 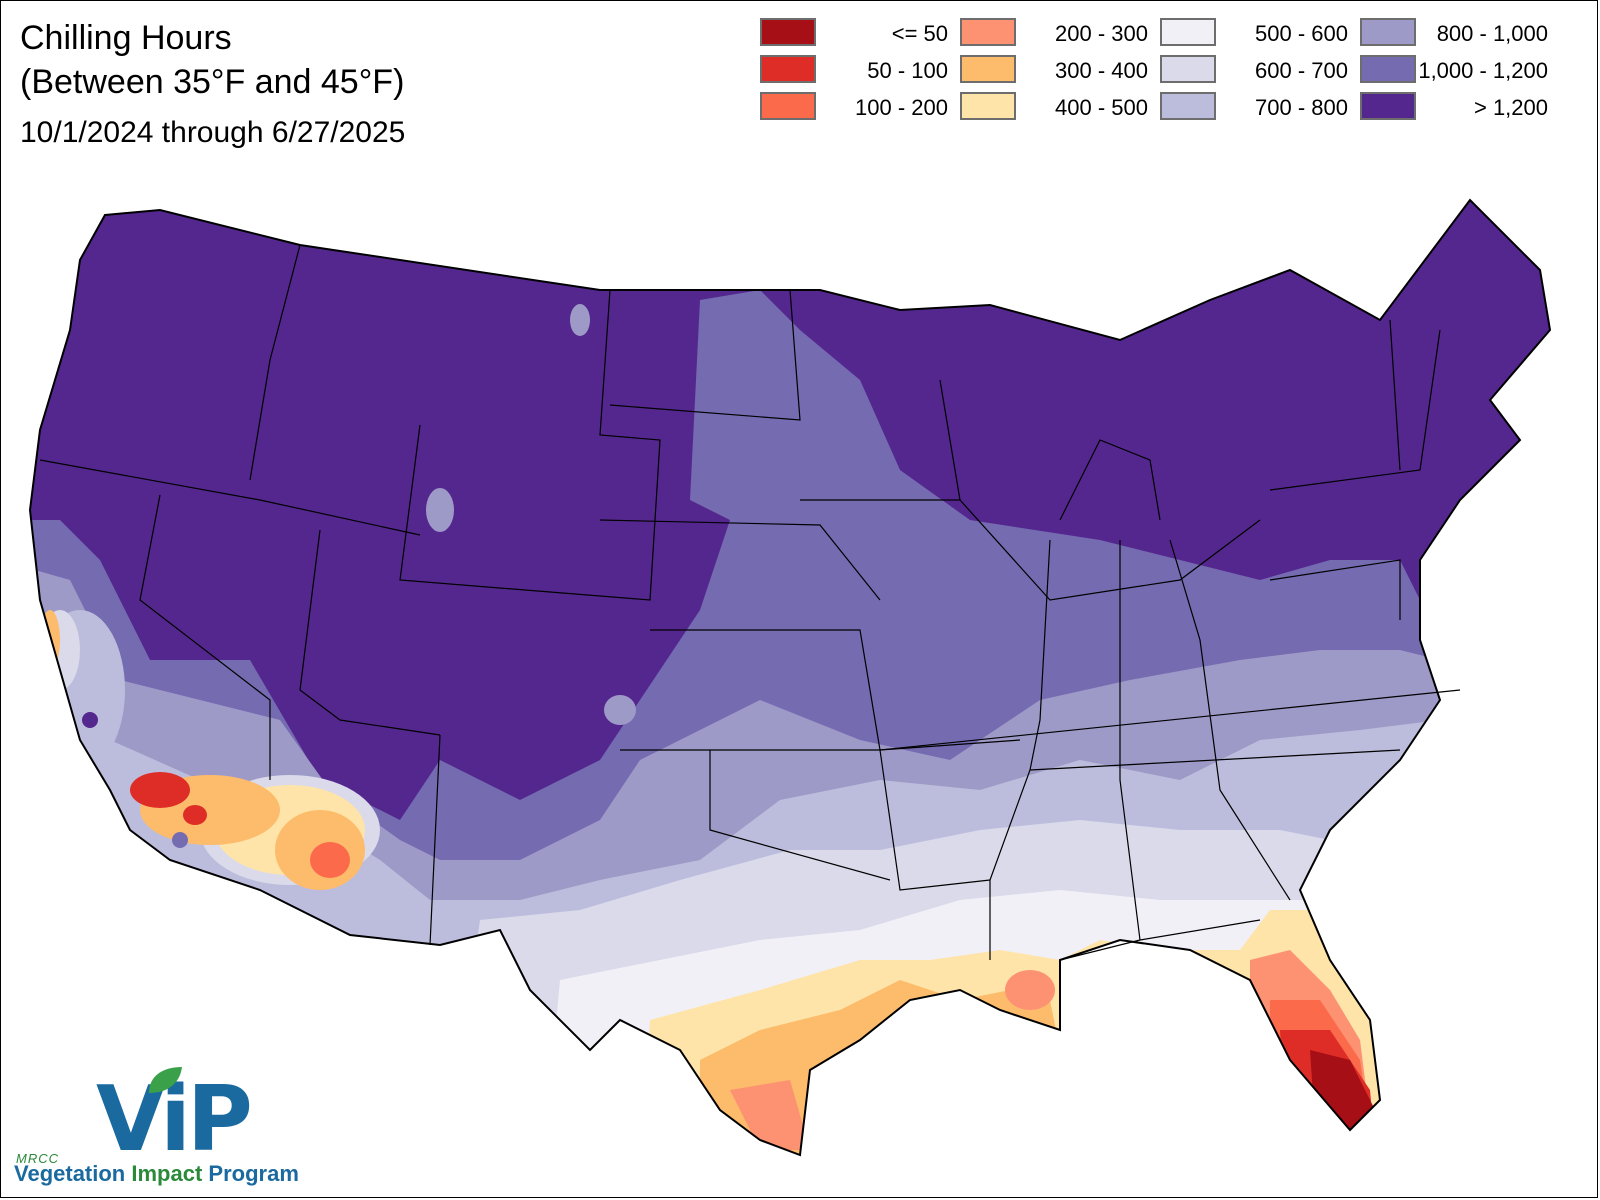 I want to click on map-title: Chilling Hours (Between 35°F and 45°F), so click(x=212, y=60).